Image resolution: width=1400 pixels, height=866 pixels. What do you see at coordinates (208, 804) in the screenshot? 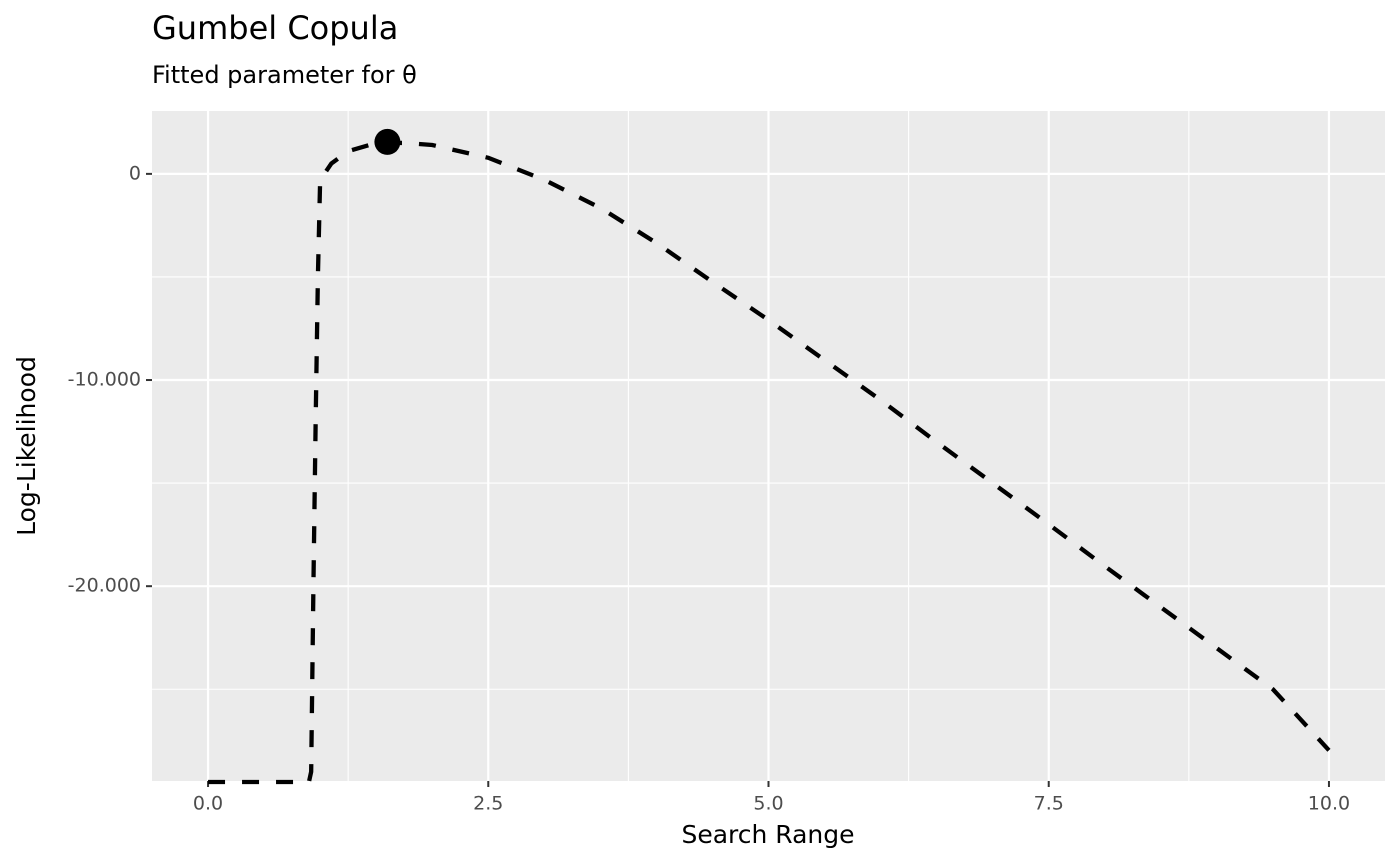
I see `x-tick-label: 0.0` at bounding box center [208, 804].